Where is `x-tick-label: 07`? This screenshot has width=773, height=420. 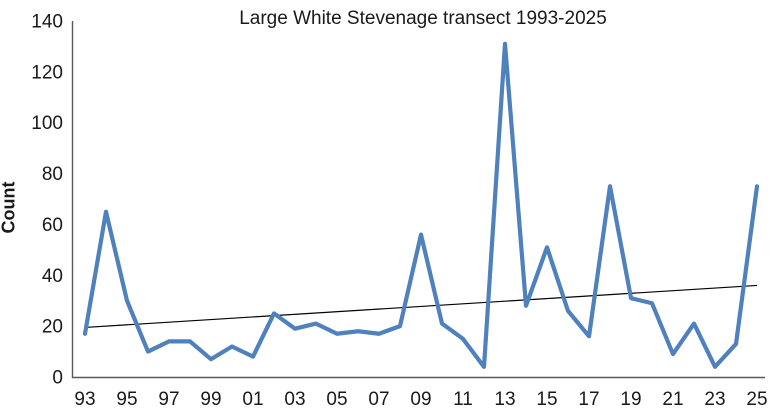
x-tick-label: 07 is located at coordinates (378, 399).